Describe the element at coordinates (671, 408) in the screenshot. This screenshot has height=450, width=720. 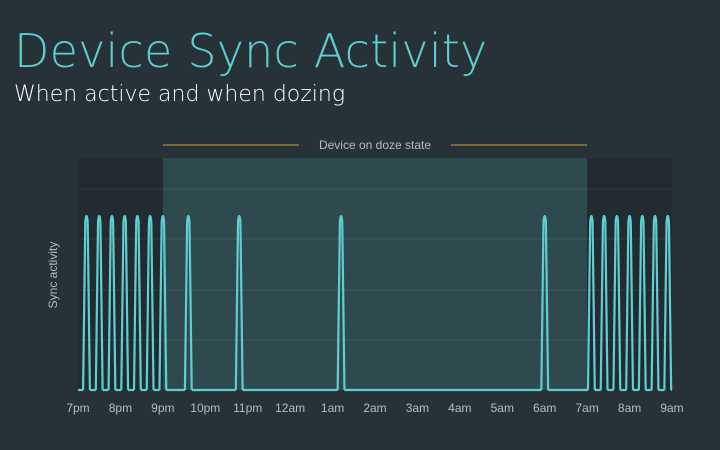
I see `x-tick-label: 9am` at that location.